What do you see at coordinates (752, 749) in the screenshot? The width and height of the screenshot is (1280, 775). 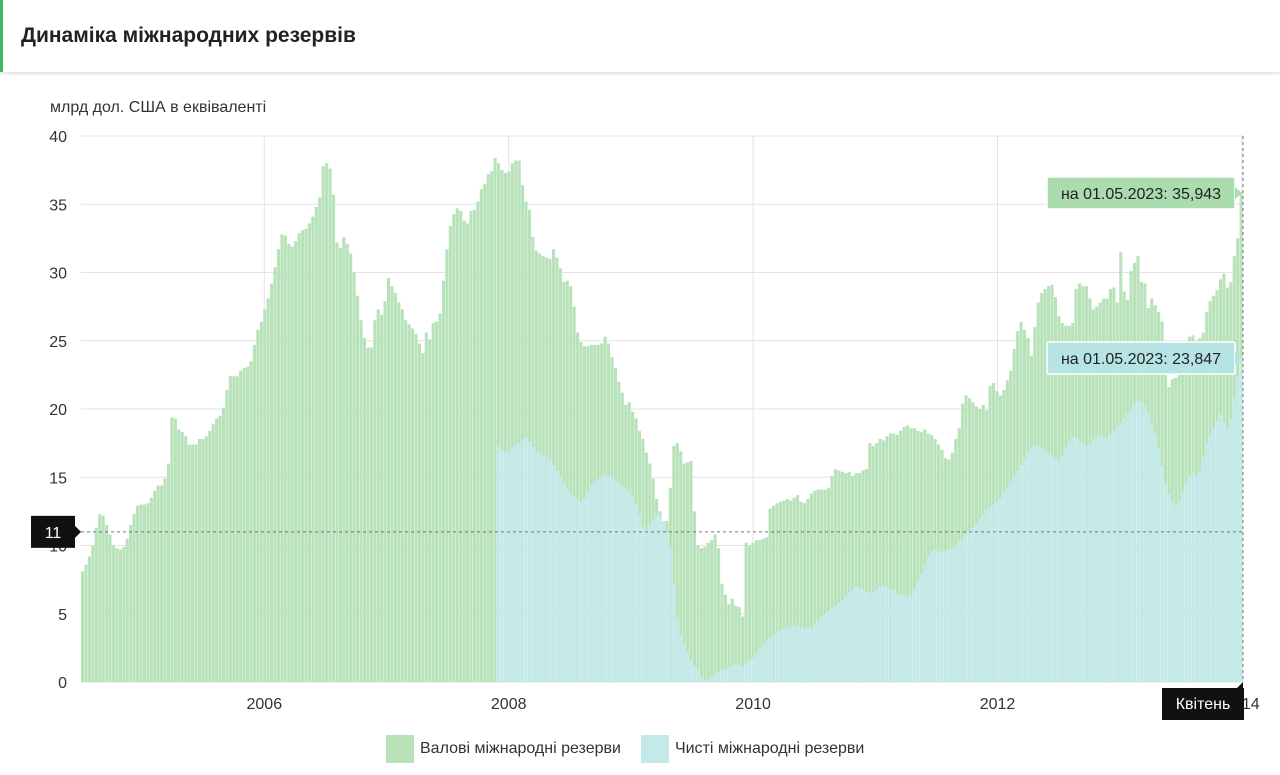 I see `legend-item-net: Чисті міжнародні резерви` at bounding box center [752, 749].